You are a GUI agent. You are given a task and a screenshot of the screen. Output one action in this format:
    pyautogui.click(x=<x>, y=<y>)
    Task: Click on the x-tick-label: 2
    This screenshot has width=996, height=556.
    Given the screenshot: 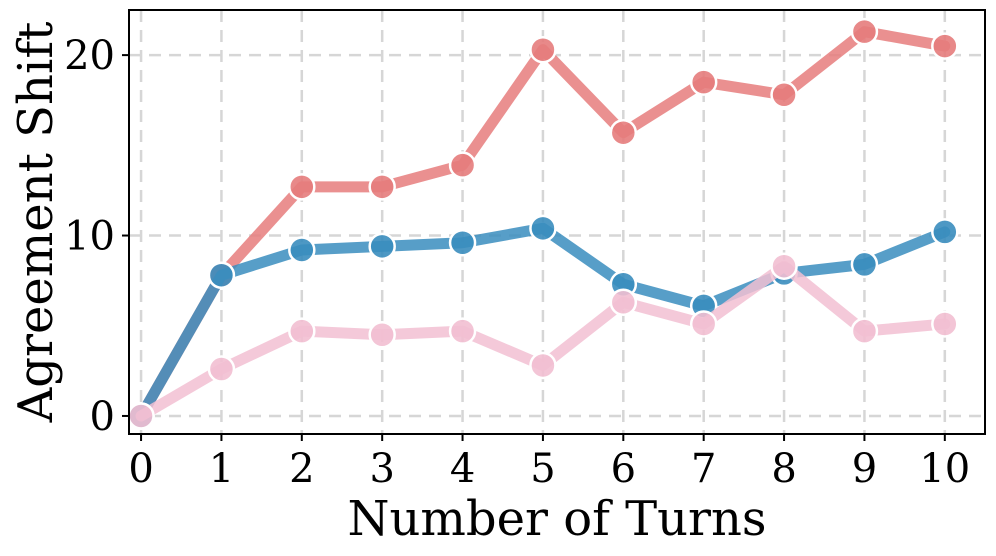 What is the action you would take?
    pyautogui.click(x=301, y=469)
    